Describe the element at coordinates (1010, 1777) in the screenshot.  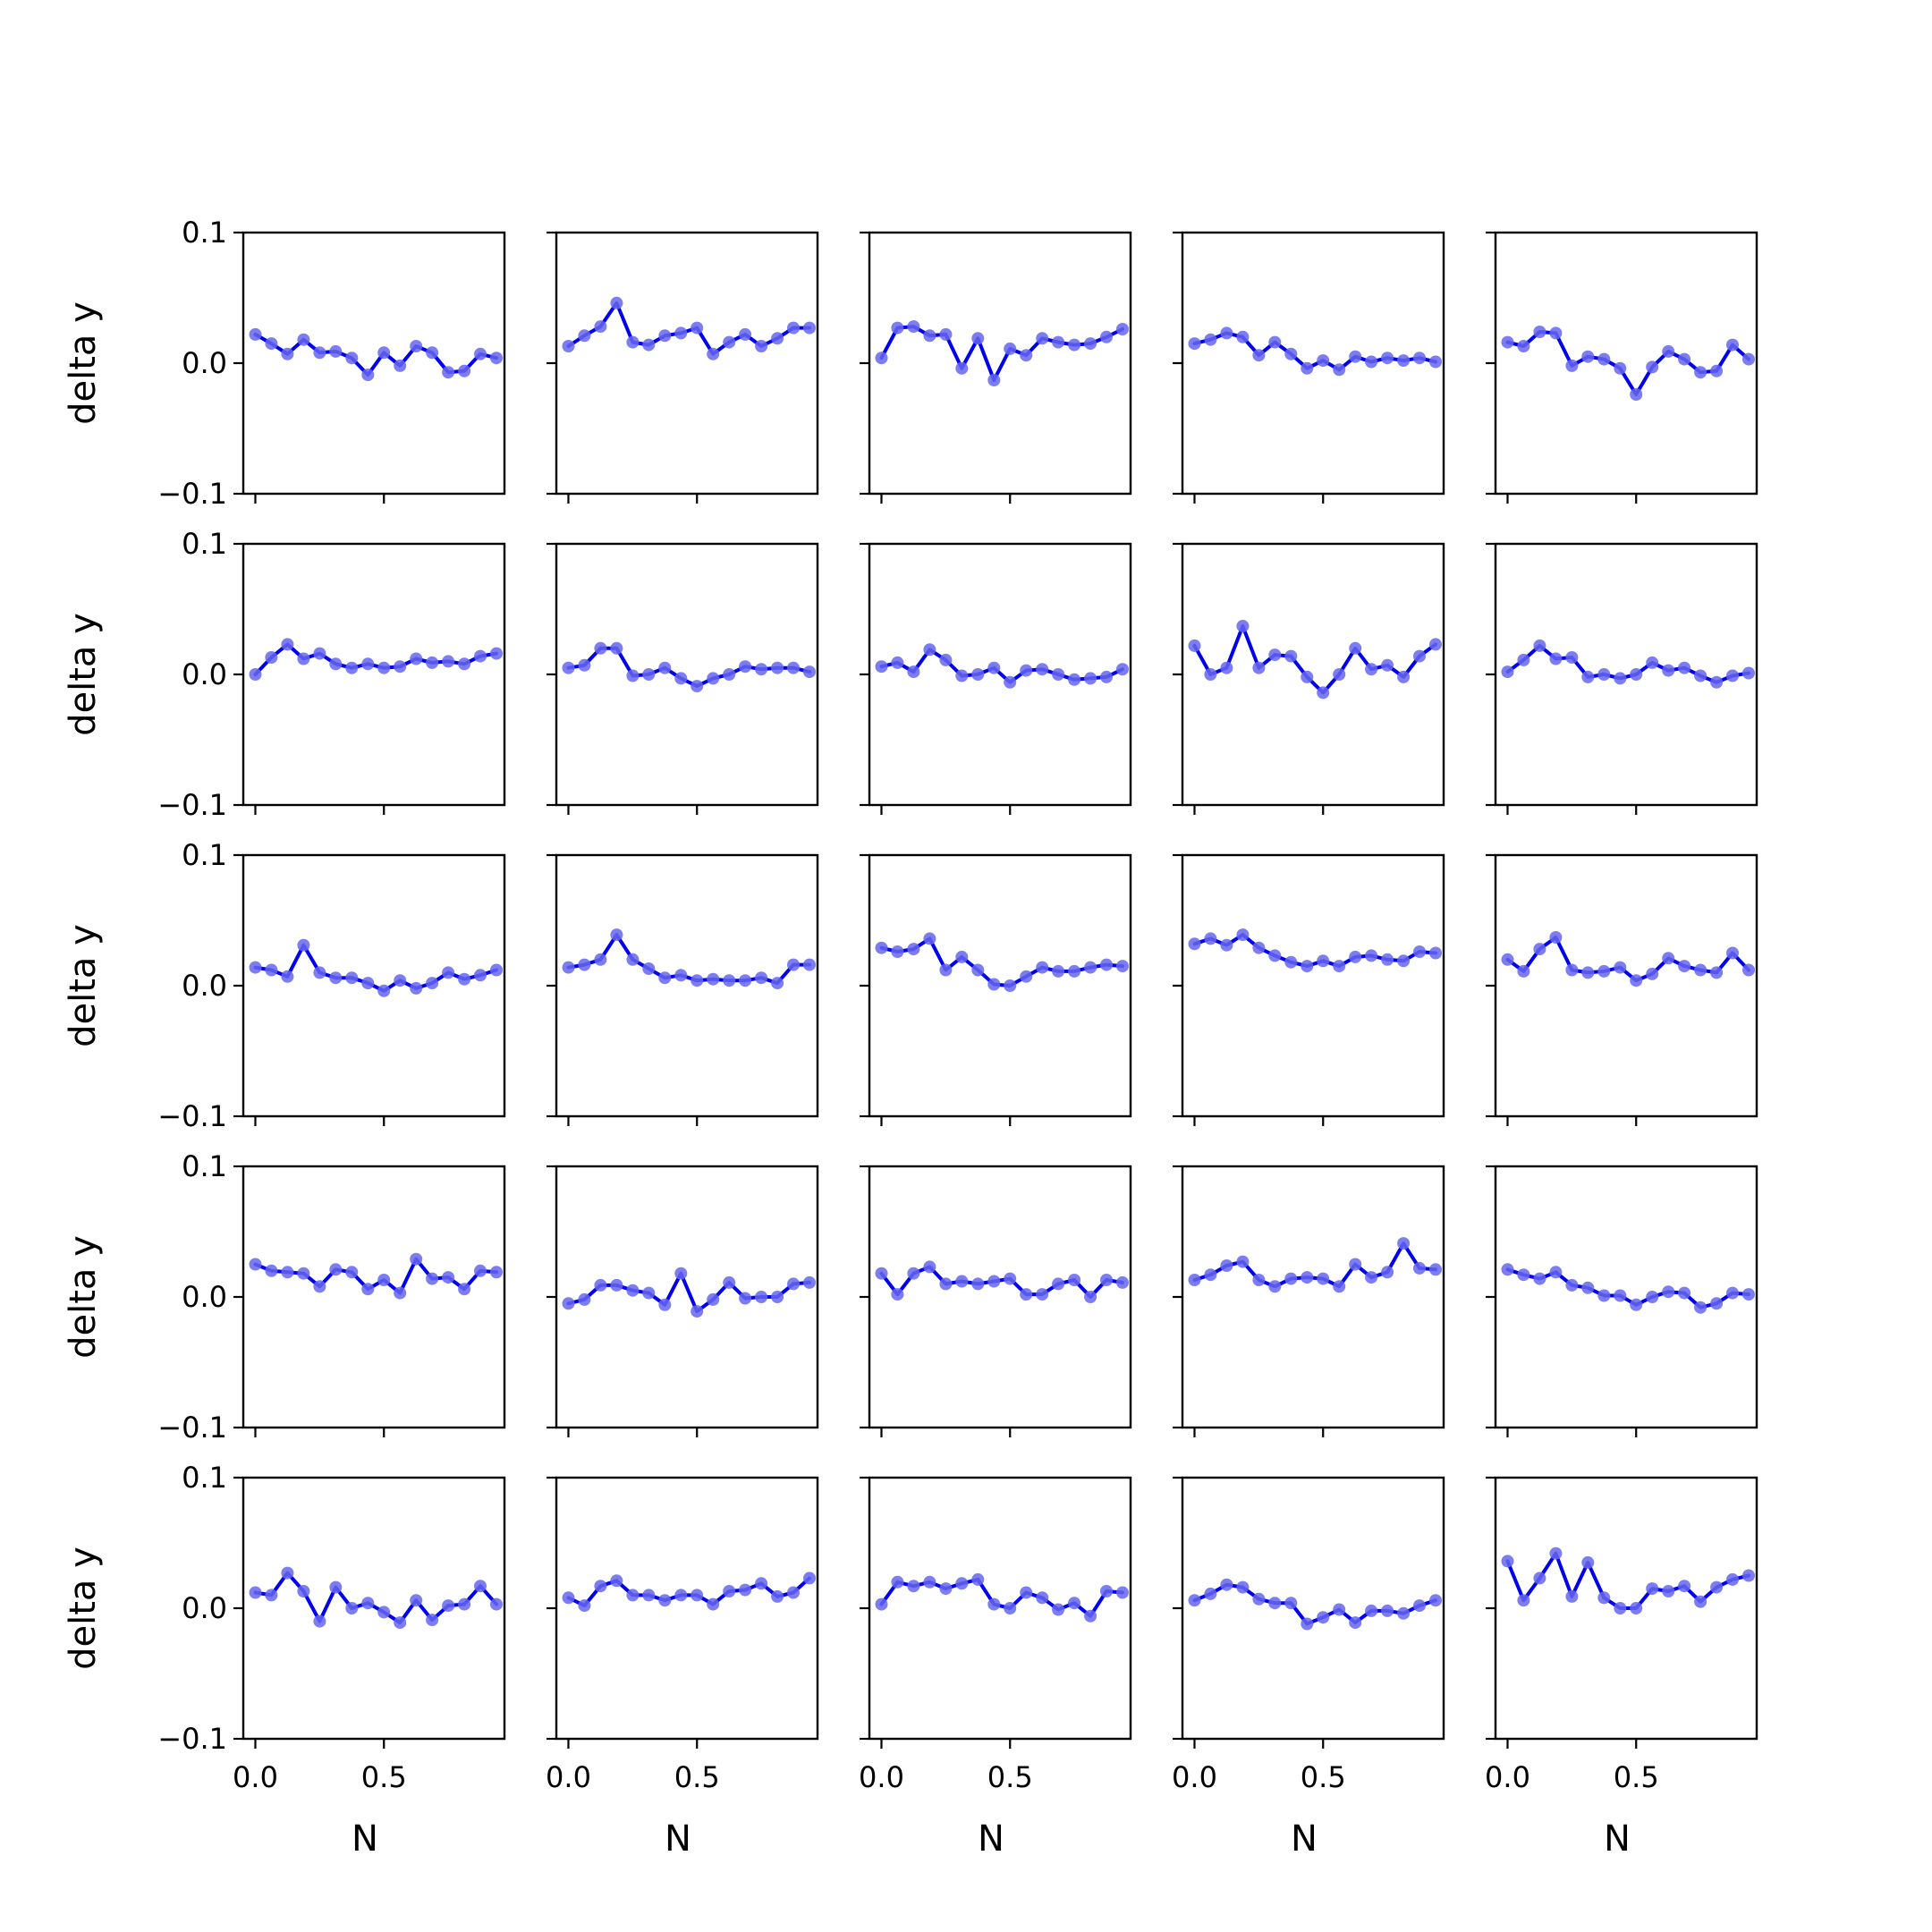
I see `x-tick-label: 0.5` at that location.